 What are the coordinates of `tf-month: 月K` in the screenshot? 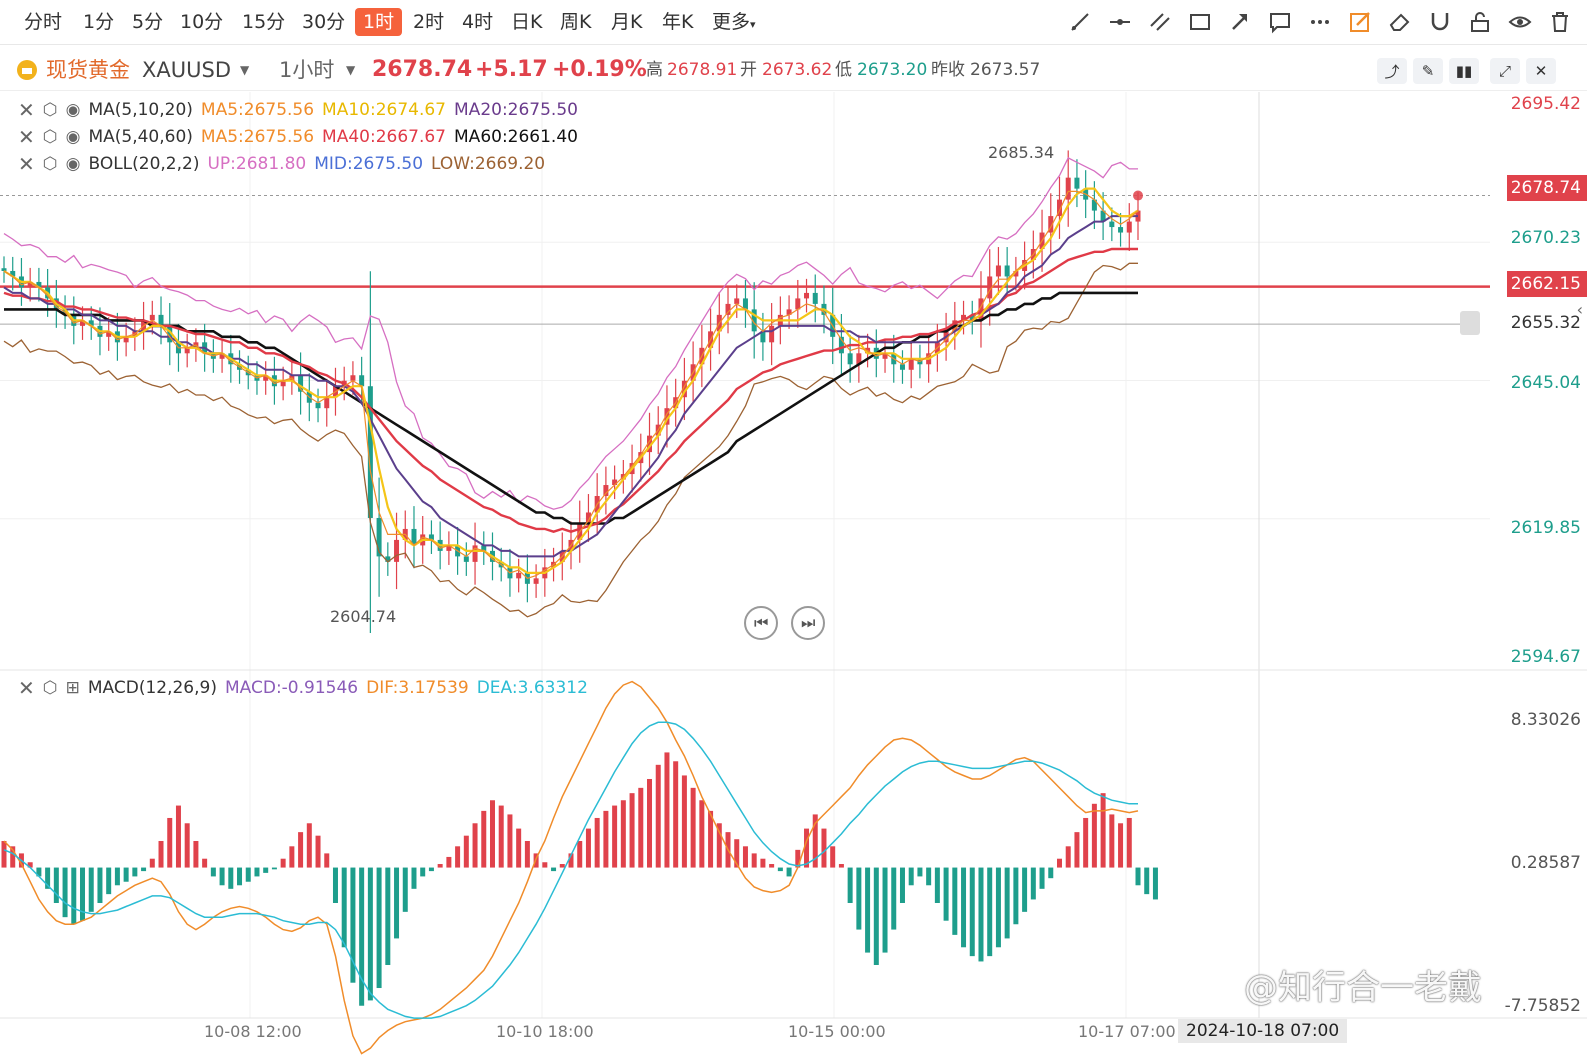 It's located at (627, 22).